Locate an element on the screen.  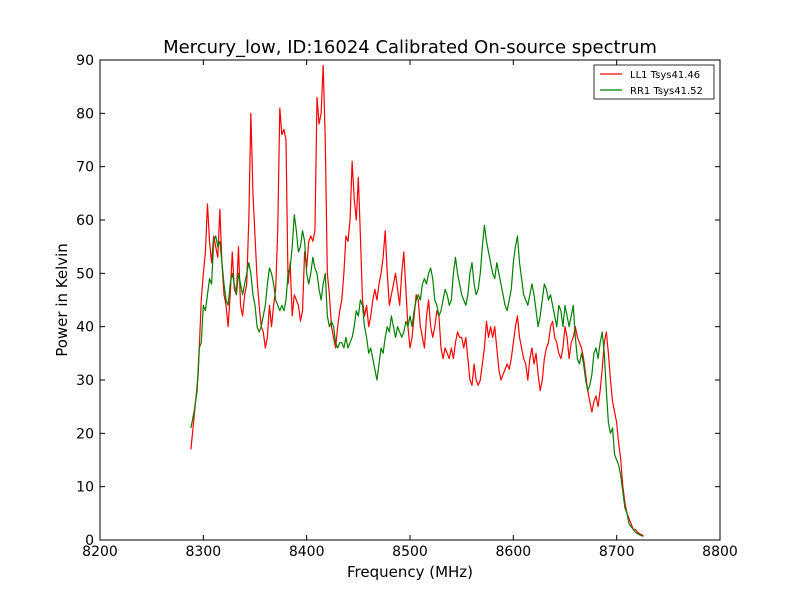
y-tick-label: 70 is located at coordinates (85, 168).